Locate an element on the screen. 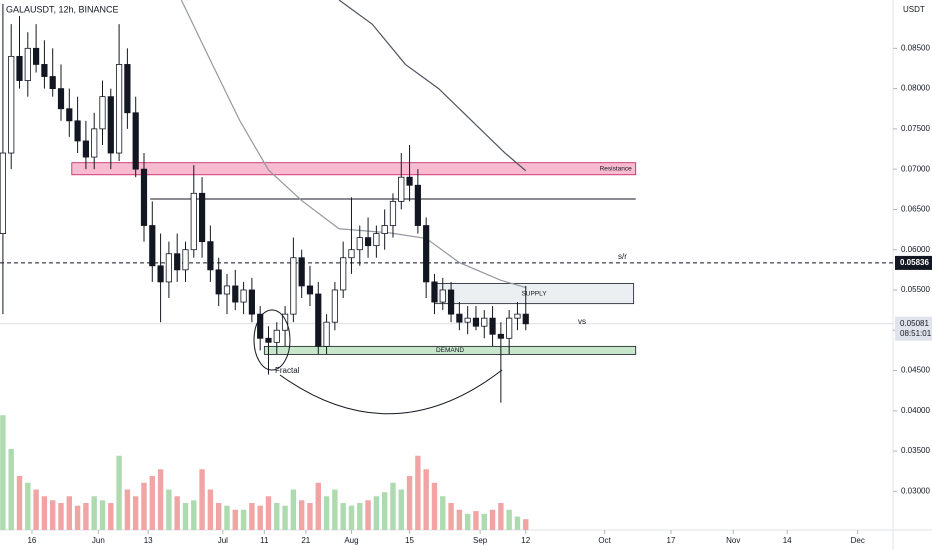 The image size is (932, 550). x-tick-label: 17 is located at coordinates (671, 540).